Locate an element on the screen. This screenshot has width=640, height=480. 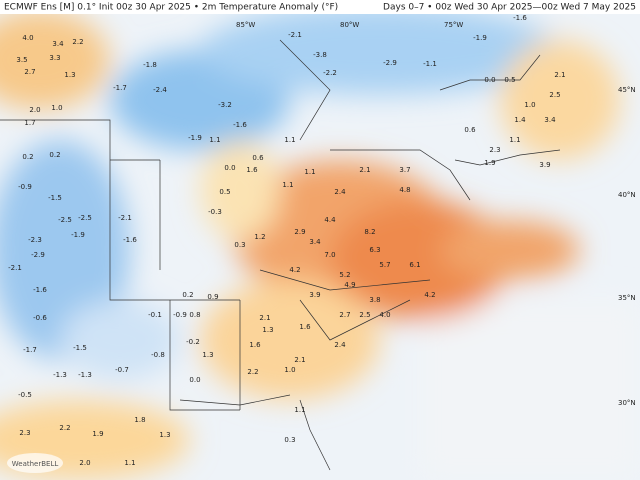
anomaly-label: 2.3 is located at coordinates (24, 433).